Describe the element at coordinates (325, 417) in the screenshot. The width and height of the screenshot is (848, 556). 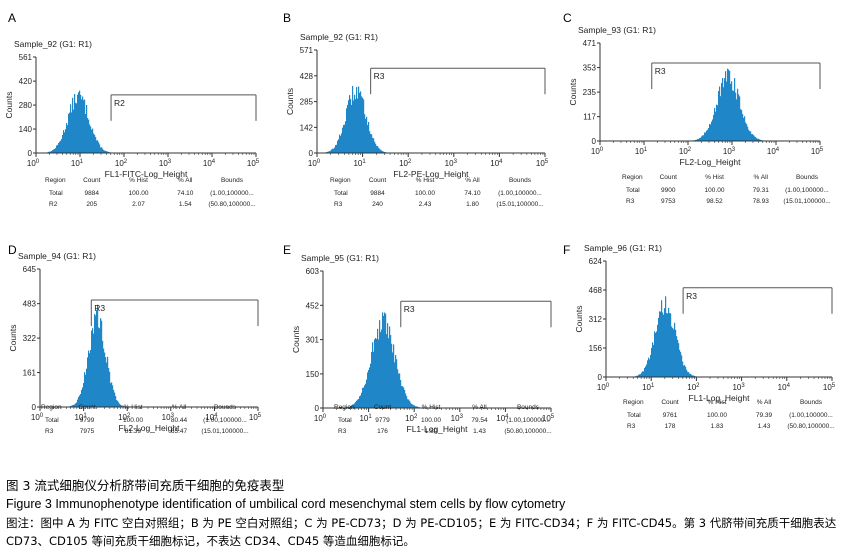
I see `x-tick-exponent: 0` at that location.